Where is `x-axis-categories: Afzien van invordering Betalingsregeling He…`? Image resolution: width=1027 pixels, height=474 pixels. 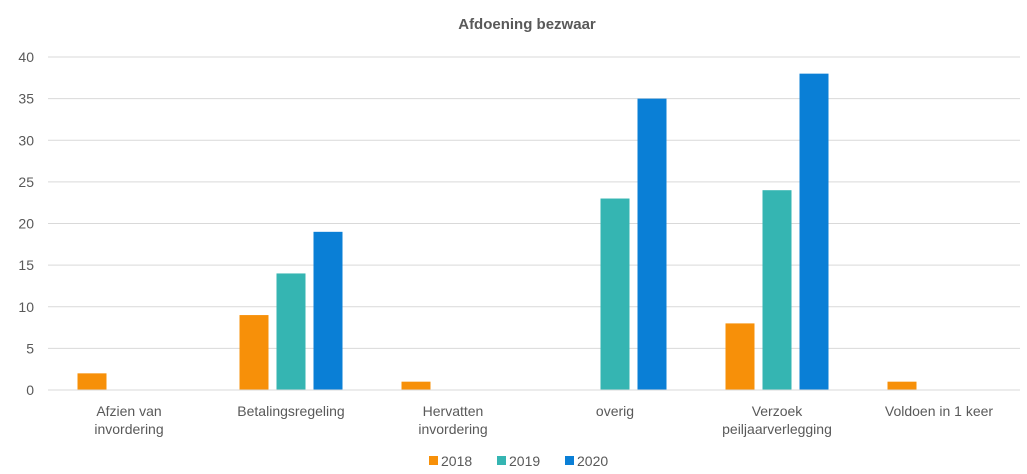
x-axis-categories: Afzien van invordering Betalingsregeling He… is located at coordinates (543, 420).